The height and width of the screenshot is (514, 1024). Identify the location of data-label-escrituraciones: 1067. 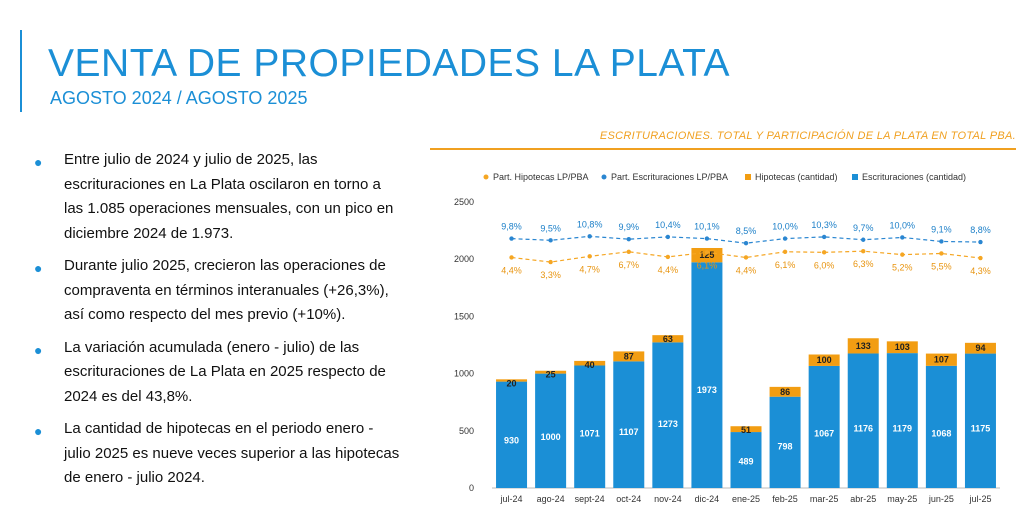
(824, 434).